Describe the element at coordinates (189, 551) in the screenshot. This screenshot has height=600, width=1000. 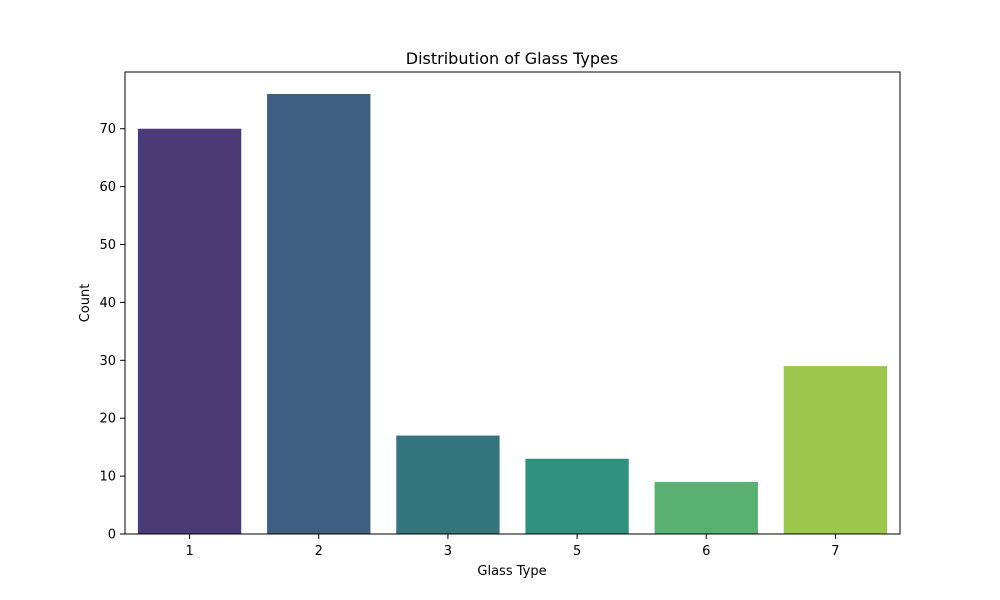
I see `x-tick-label: 1` at that location.